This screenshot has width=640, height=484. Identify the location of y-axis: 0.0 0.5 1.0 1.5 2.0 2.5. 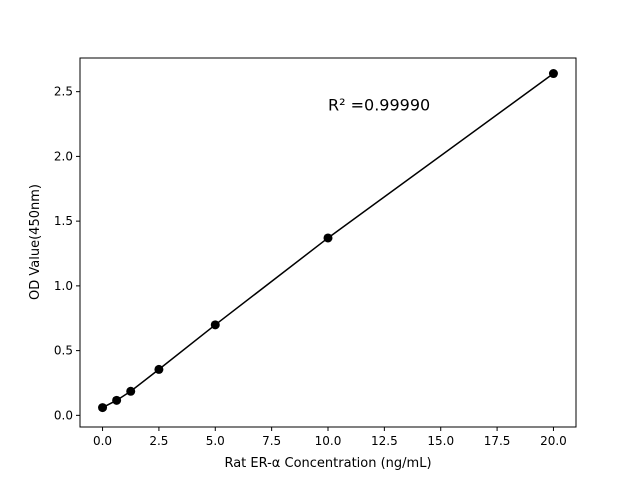
(67, 253).